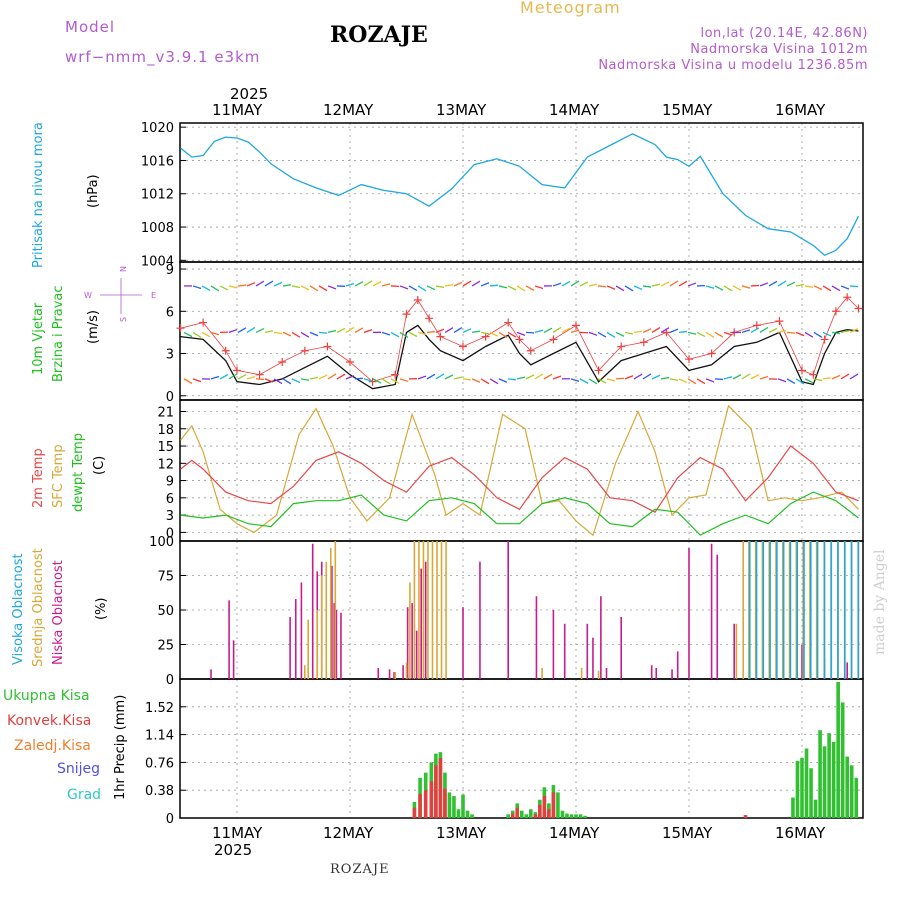 Image resolution: width=900 pixels, height=900 pixels. Describe the element at coordinates (58, 612) in the screenshot. I see `cloud-label-3: Niska Oblacnost` at that location.